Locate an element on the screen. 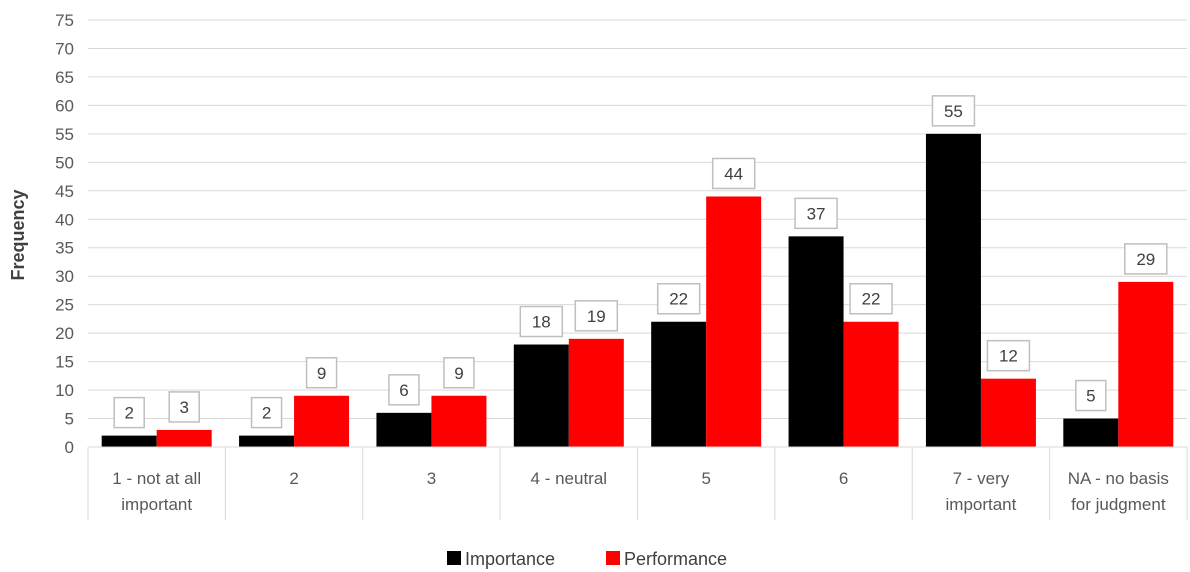 Image resolution: width=1190 pixels, height=572 pixels. y-tick-label: 25 is located at coordinates (64, 305).